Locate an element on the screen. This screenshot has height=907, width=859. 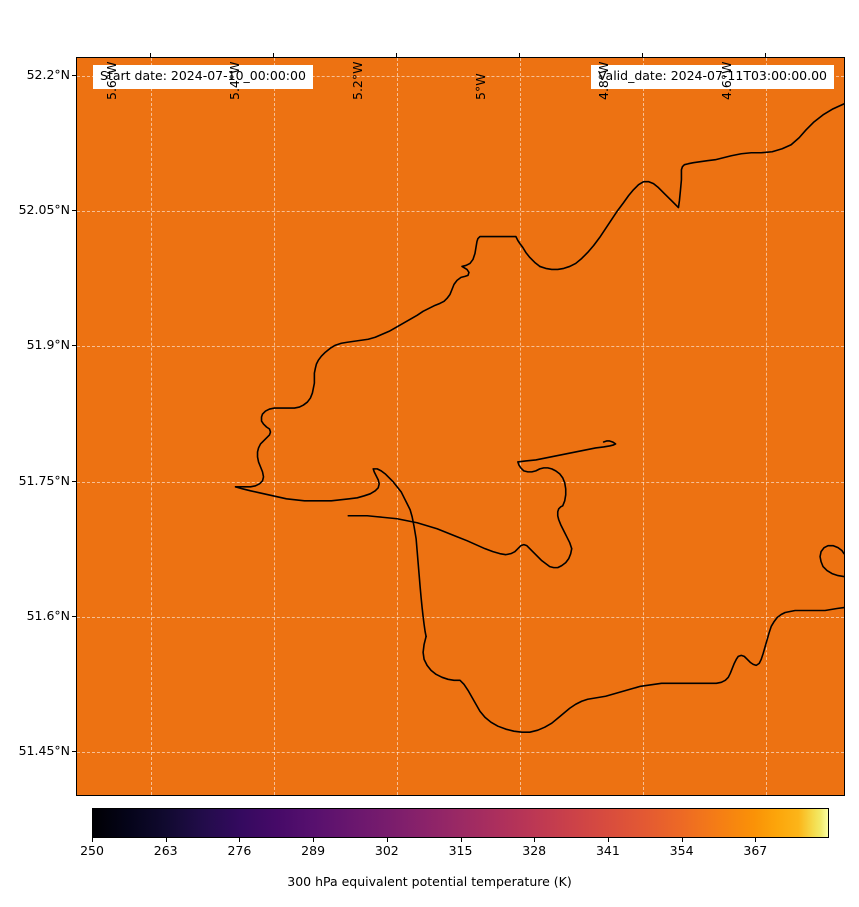
colorbar-tick-label: 354 is located at coordinates (681, 850).